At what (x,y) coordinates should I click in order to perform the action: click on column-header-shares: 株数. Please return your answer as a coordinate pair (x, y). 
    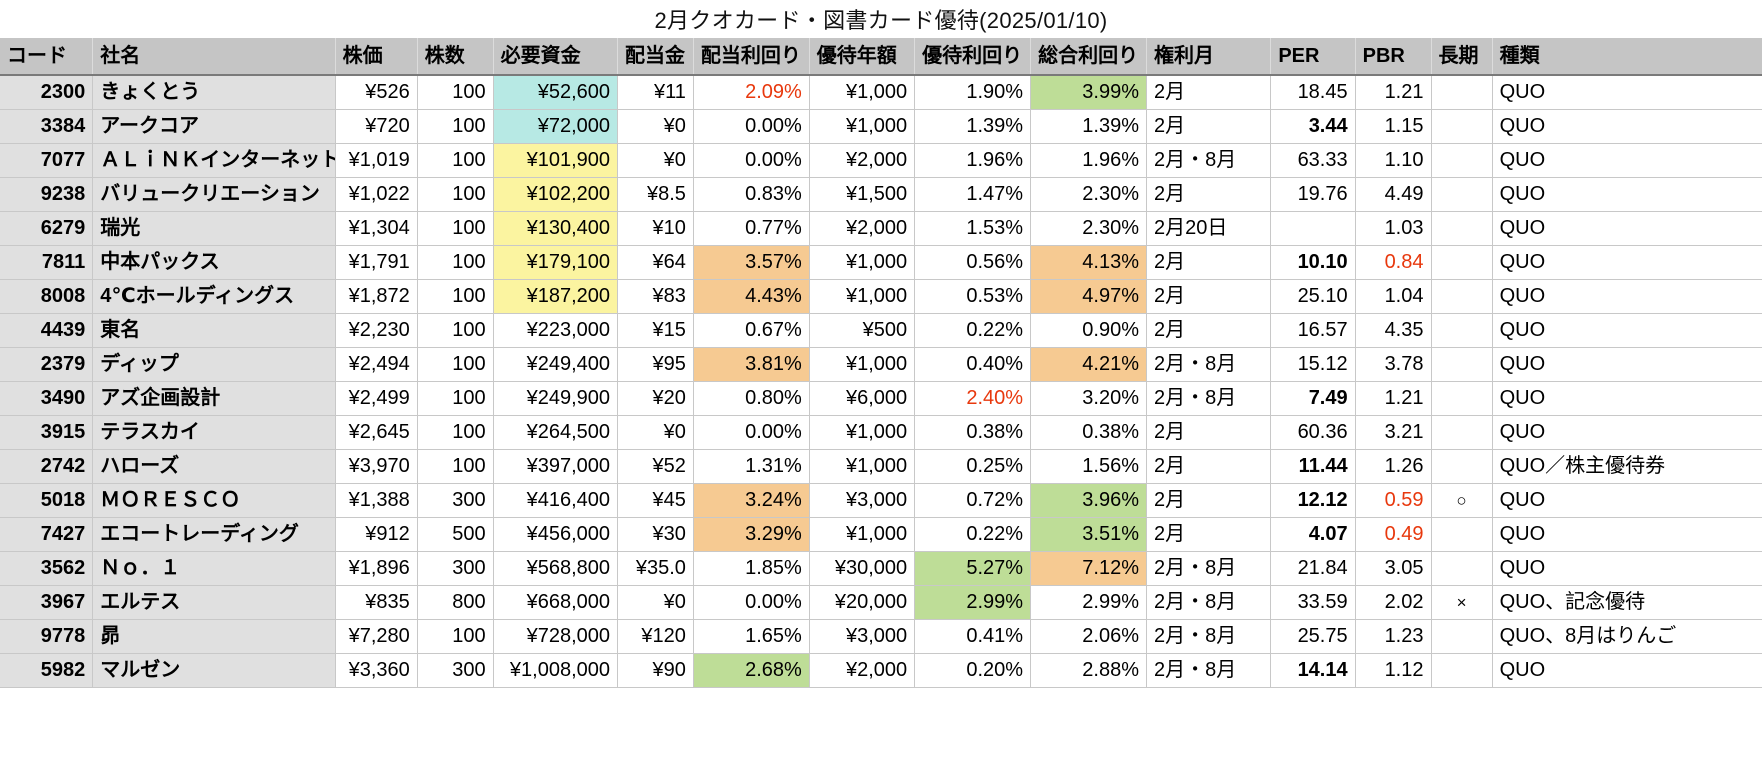
    Looking at the image, I should click on (455, 57).